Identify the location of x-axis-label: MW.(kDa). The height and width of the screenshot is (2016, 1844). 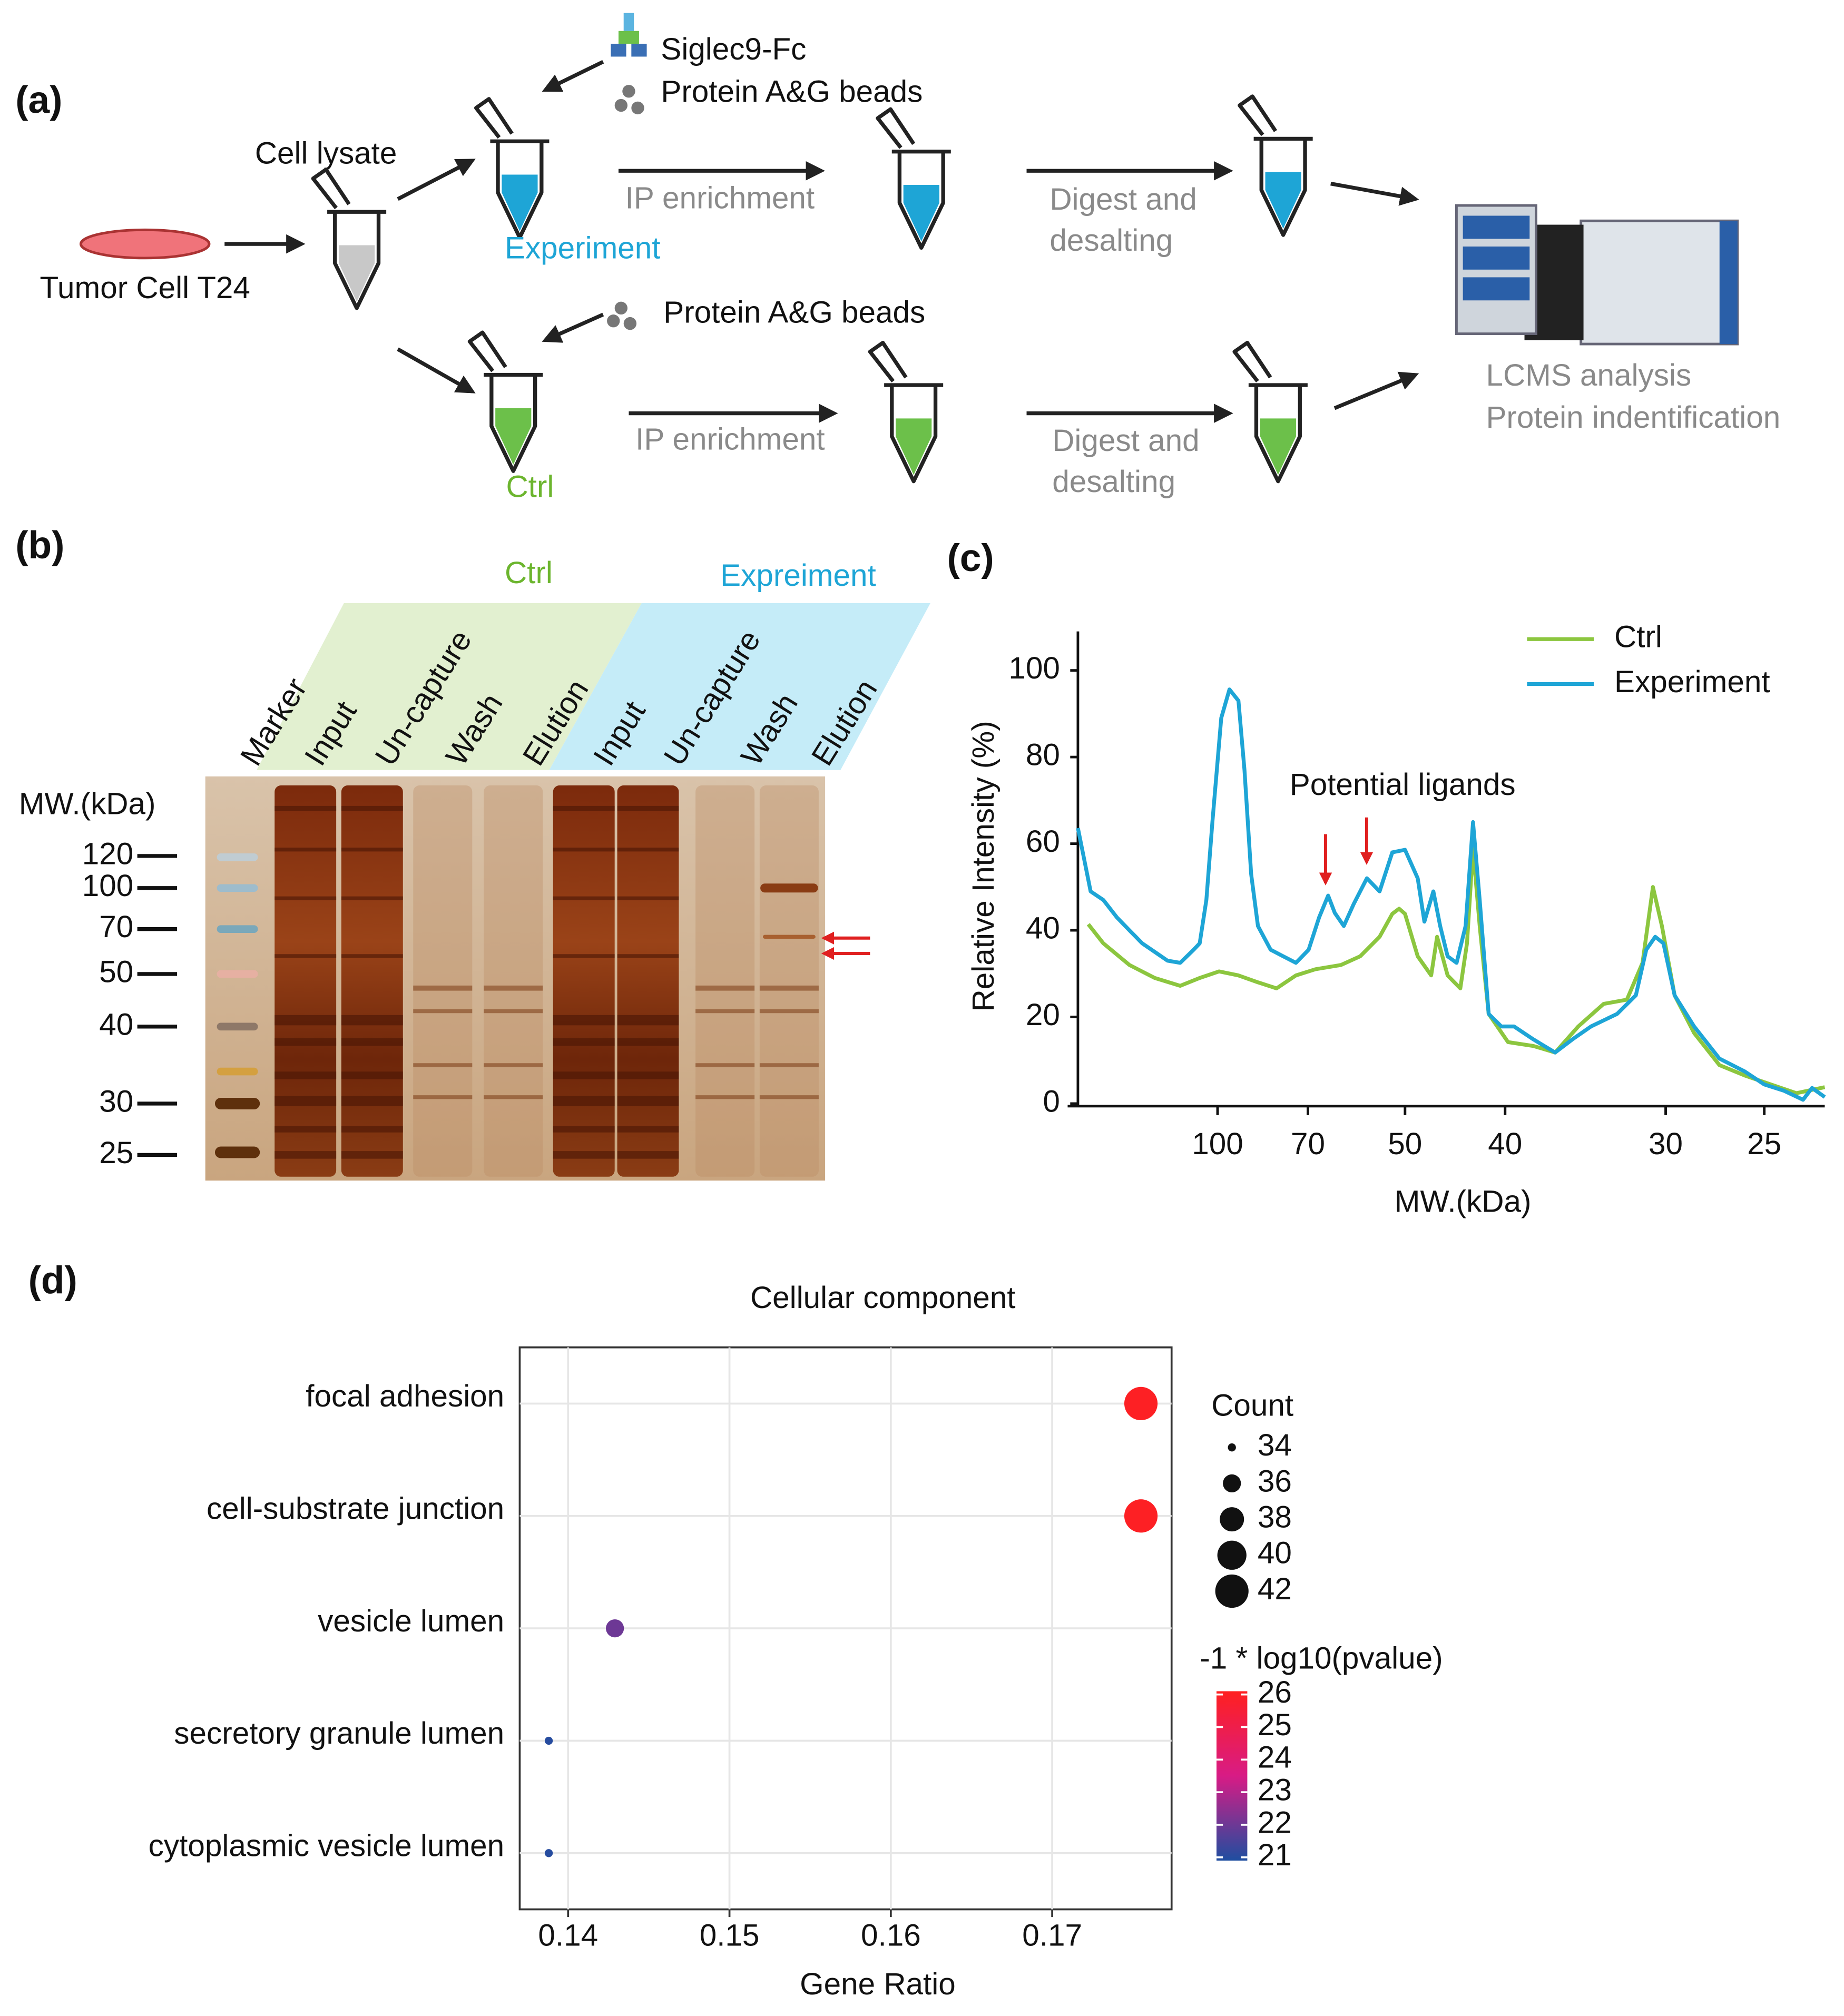
(1463, 1201).